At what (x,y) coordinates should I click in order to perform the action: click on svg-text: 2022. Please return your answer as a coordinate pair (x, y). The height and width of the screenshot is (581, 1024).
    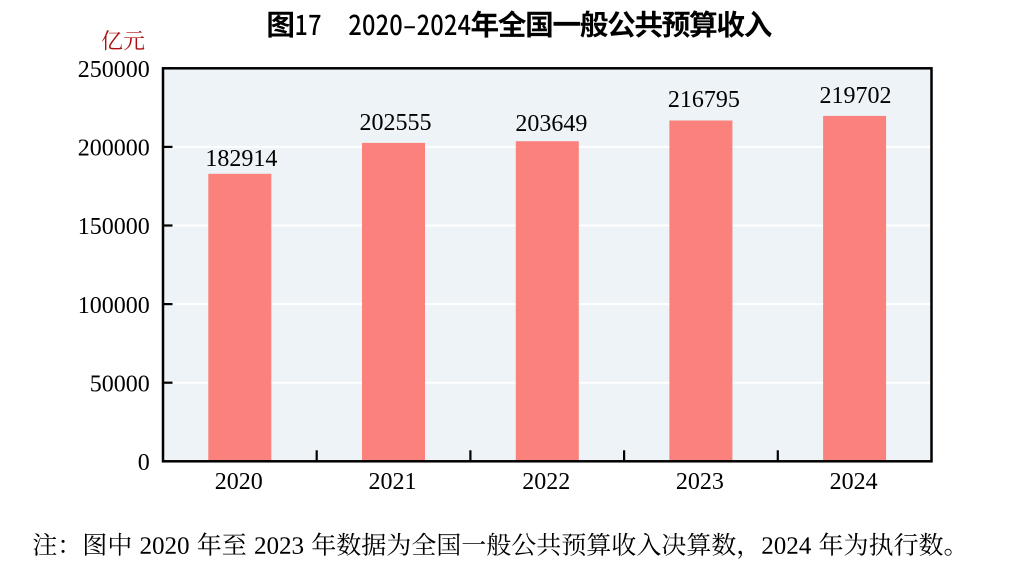
    Looking at the image, I should click on (546, 482).